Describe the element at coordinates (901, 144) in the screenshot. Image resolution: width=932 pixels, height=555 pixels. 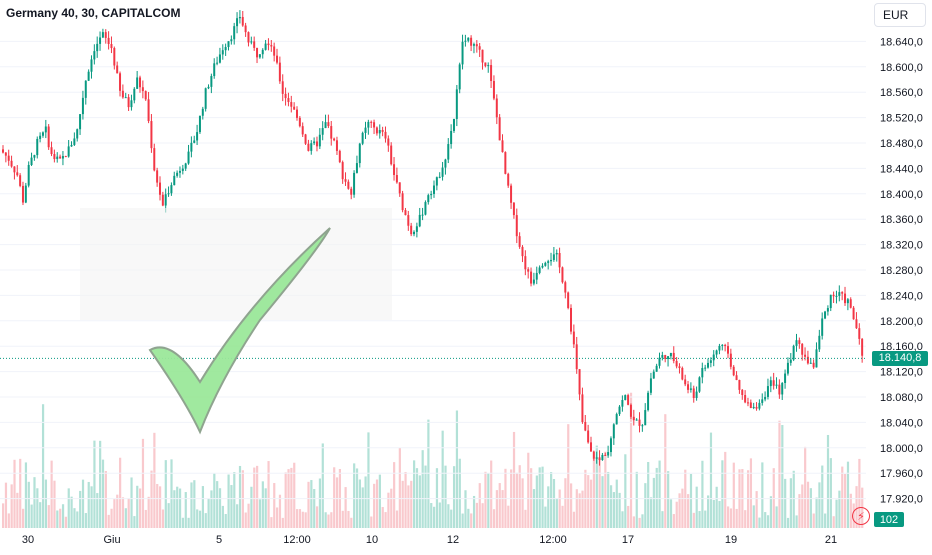
I see `y-tick-label: 18.480,0` at that location.